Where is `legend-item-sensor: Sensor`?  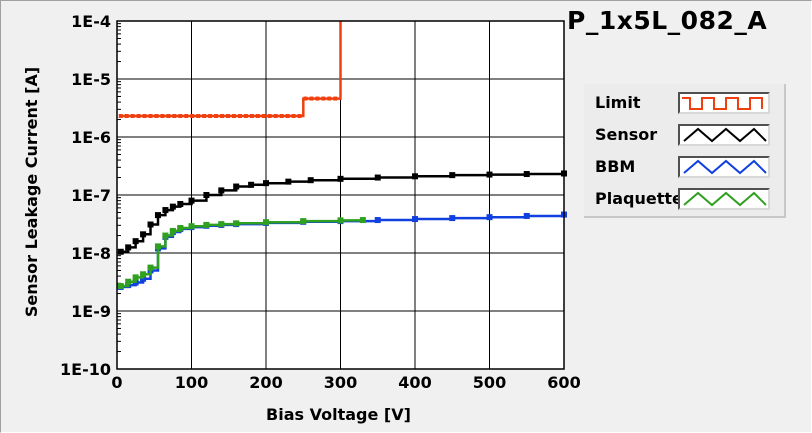 legend-item-sensor: Sensor is located at coordinates (684, 135).